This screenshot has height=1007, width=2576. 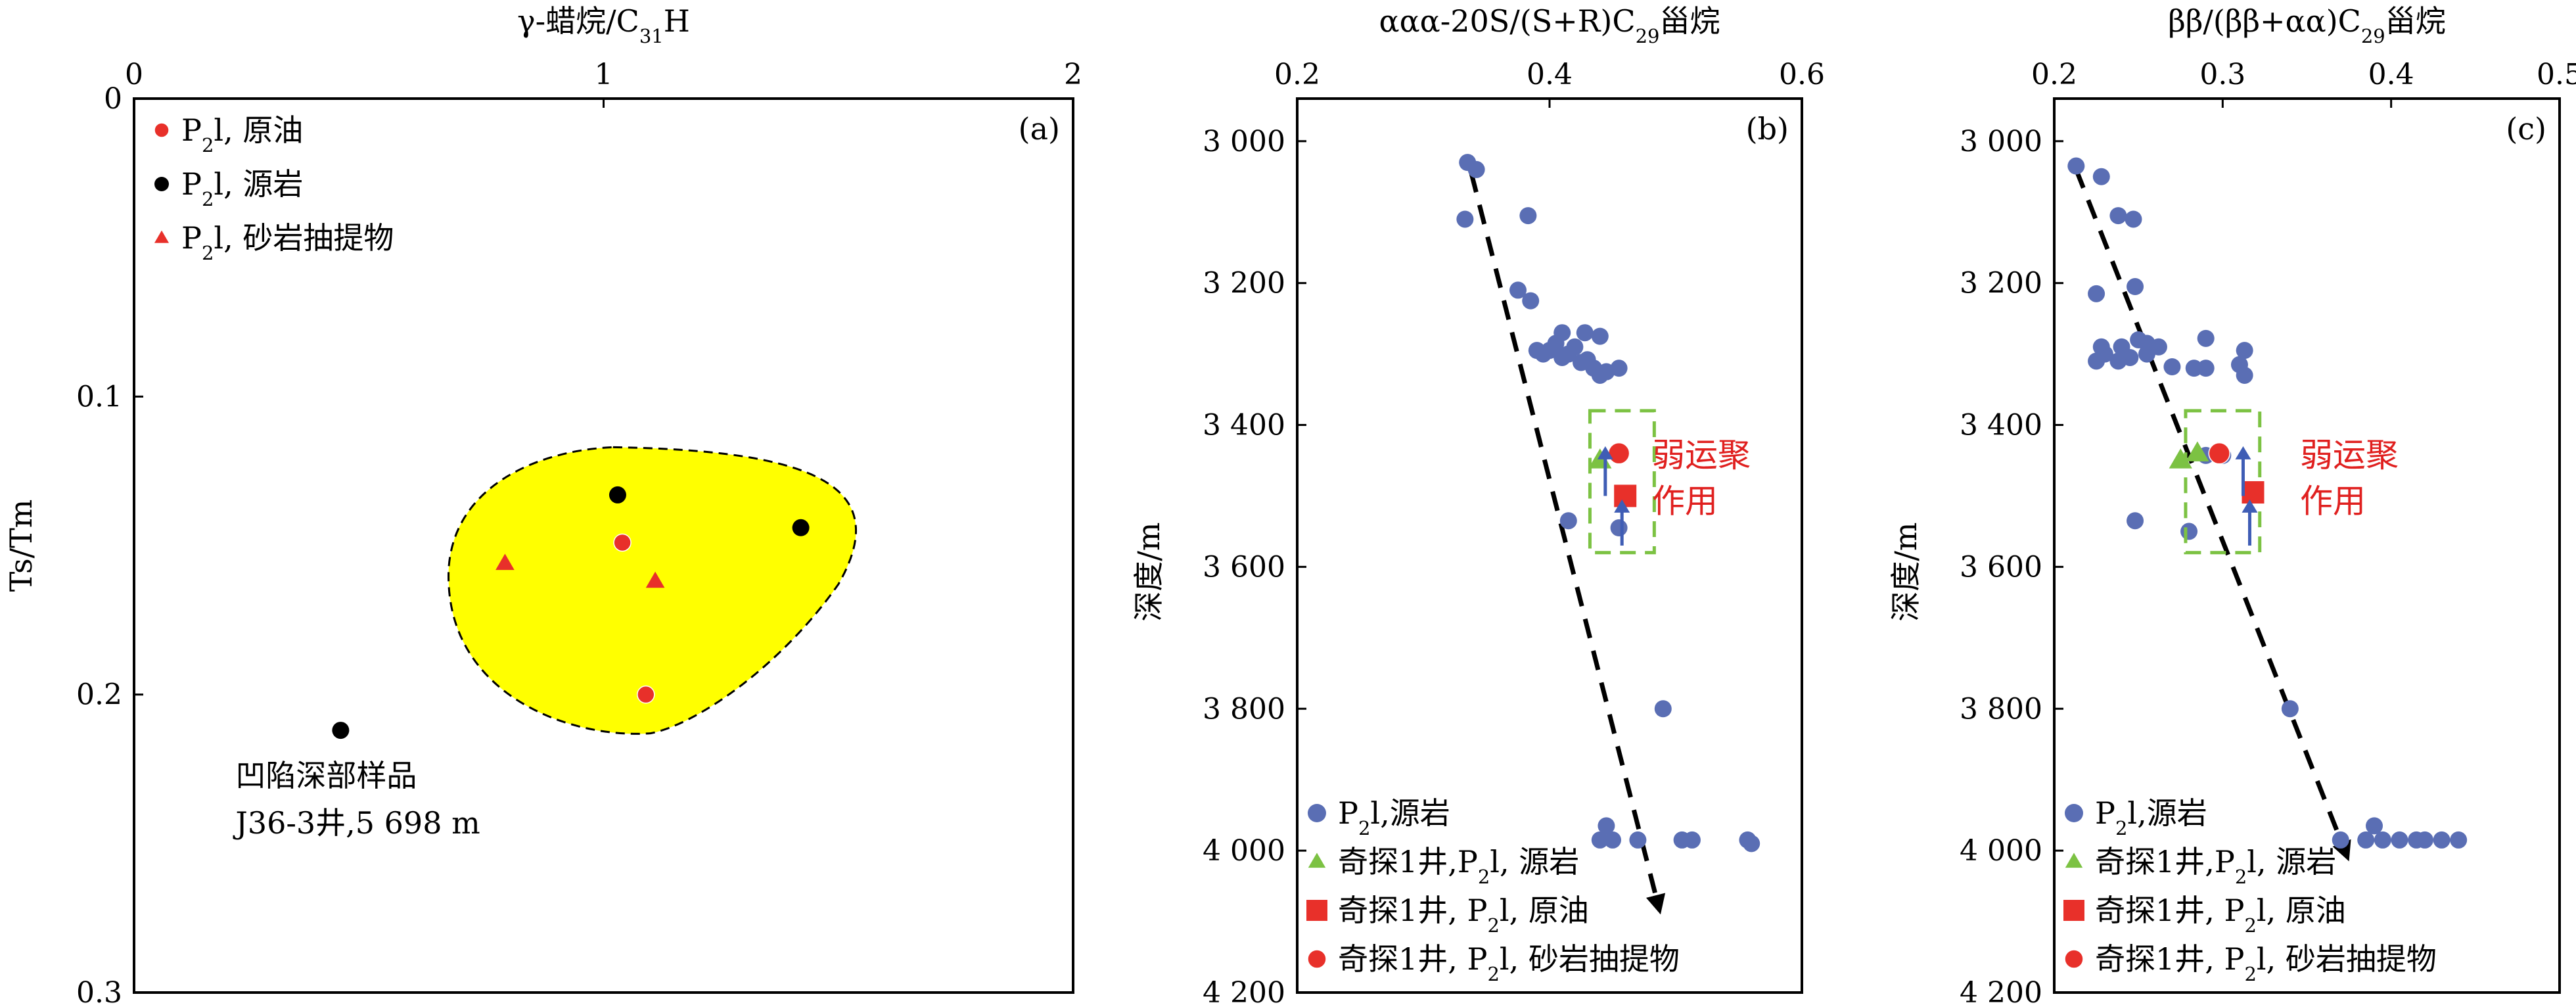 I want to click on legend-label: P2l,源岩, so click(x=1394, y=817).